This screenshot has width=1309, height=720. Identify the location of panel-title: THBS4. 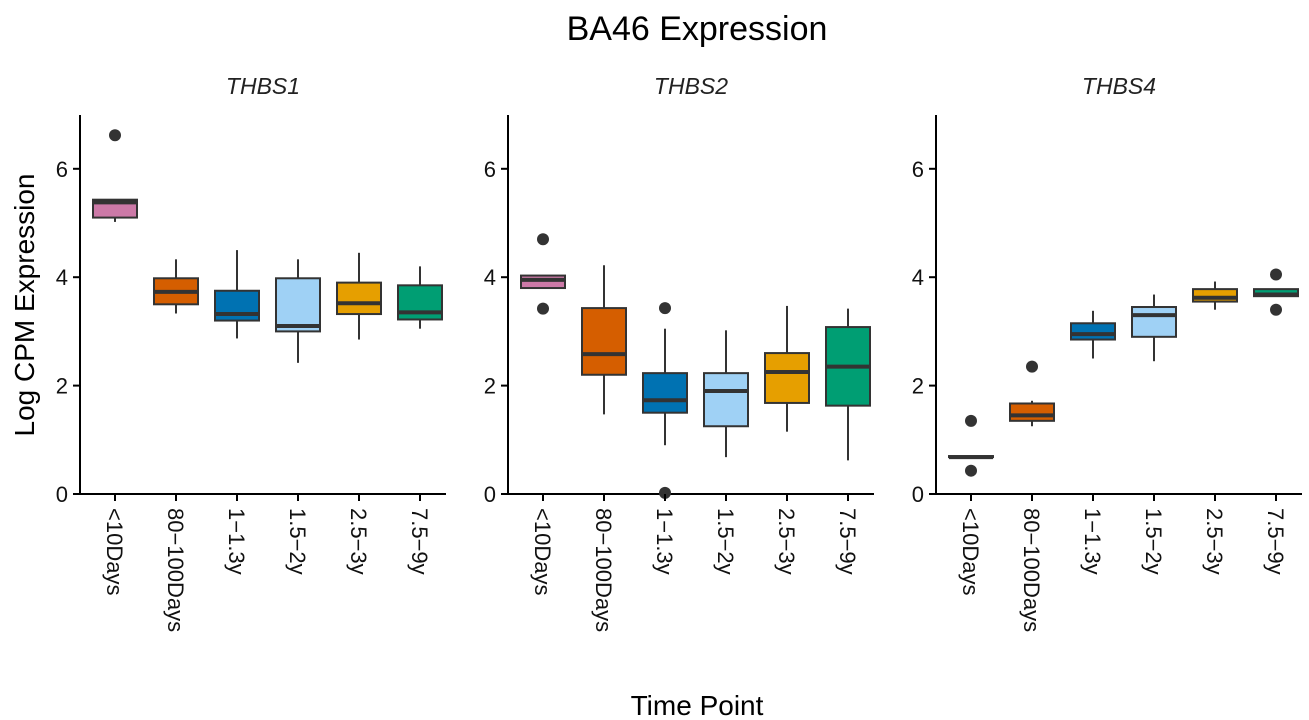
(1119, 86).